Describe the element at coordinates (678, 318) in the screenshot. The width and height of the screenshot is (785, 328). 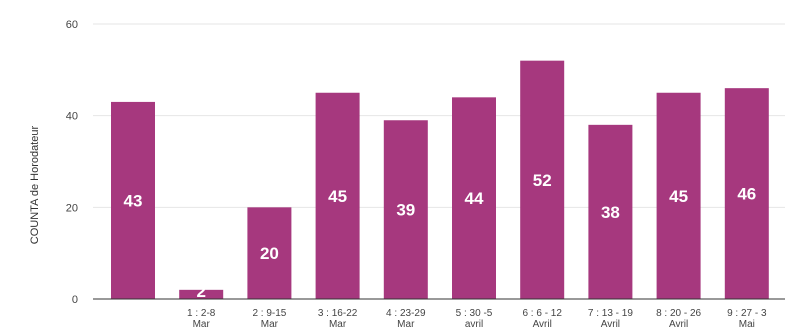
I see `x-tick-label: 8 : 20 - 26 Avril` at that location.